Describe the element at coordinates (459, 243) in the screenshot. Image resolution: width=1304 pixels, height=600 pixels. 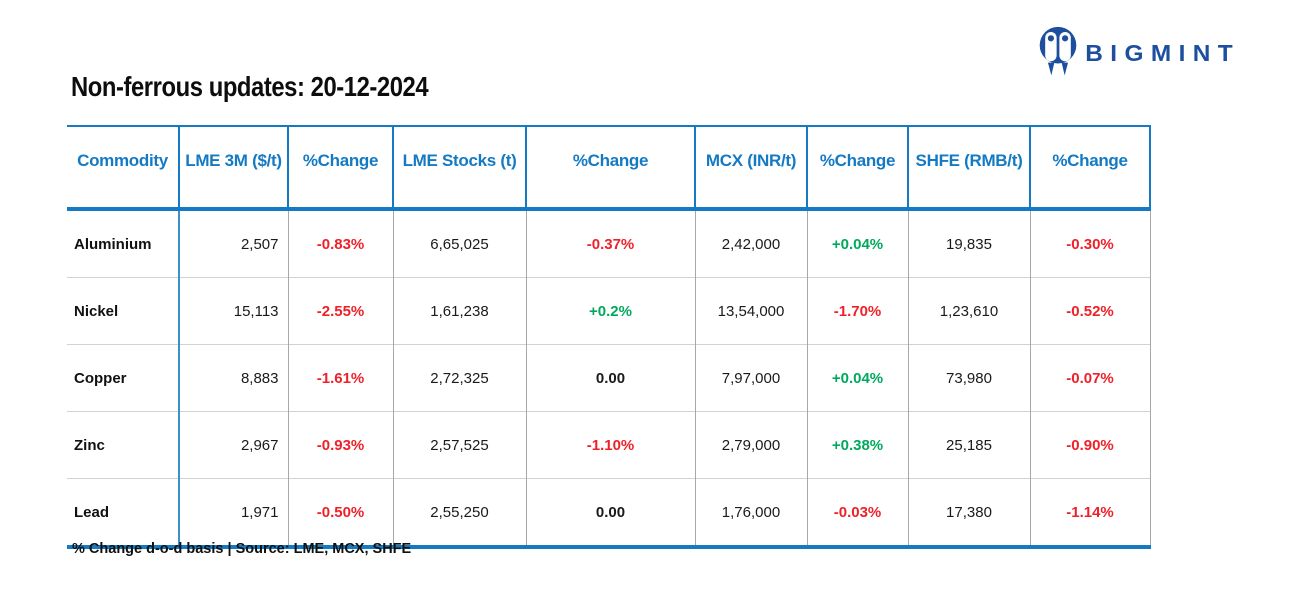
I see `lme-stocks-cell: 6,65,025` at that location.